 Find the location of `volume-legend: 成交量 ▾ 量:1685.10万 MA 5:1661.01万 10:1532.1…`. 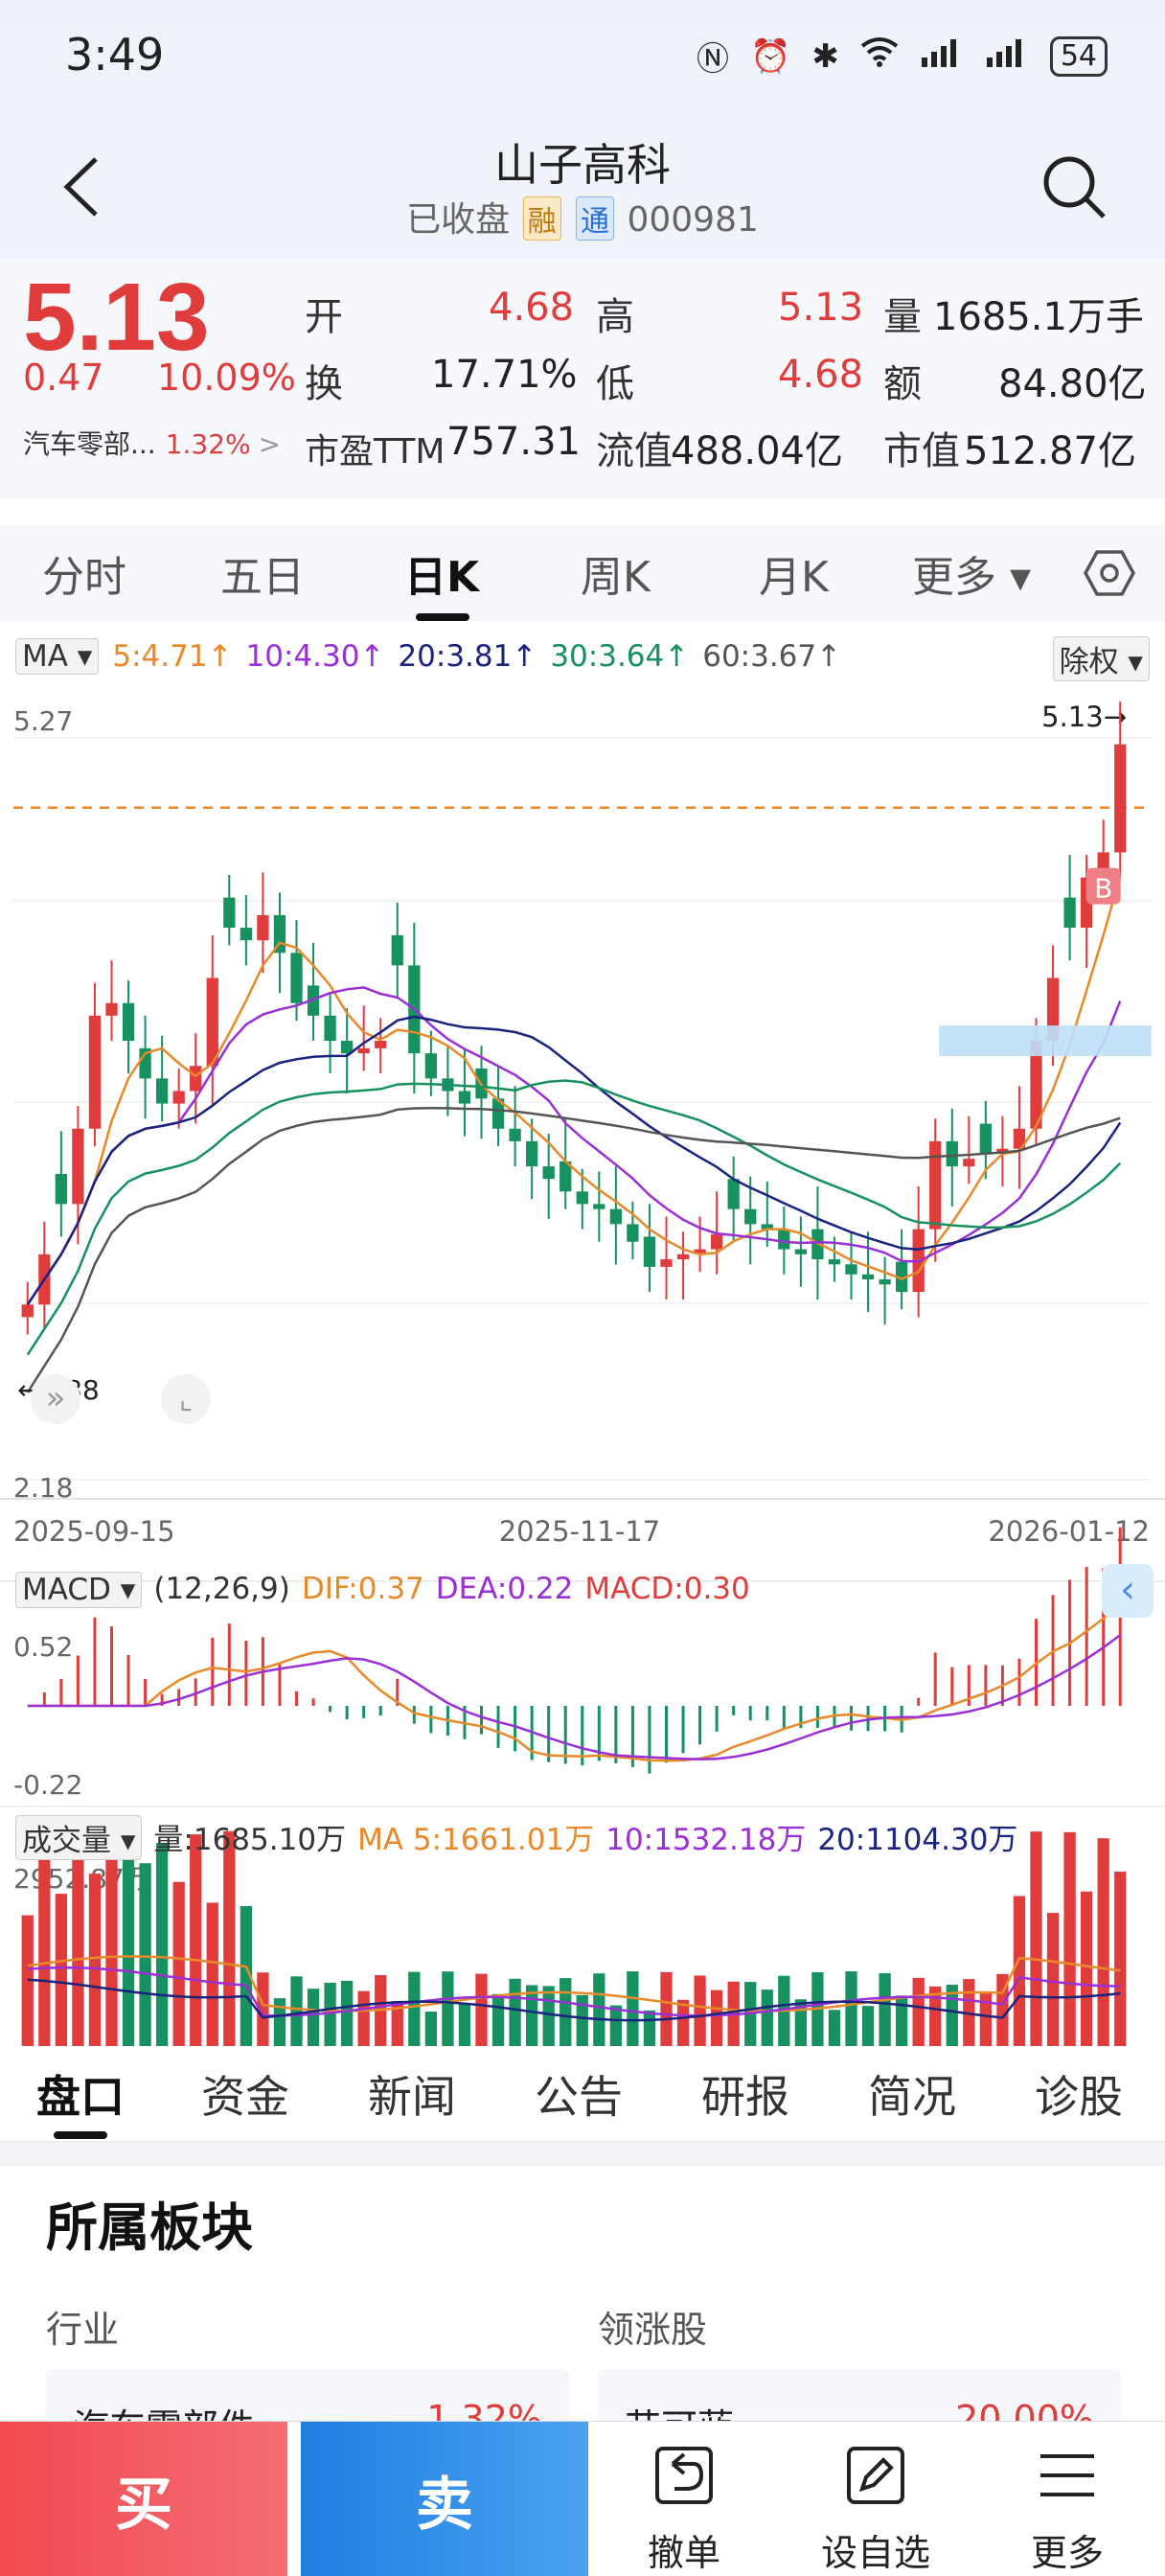

volume-legend: 成交量 ▾ 量:1685.10万 MA 5:1661.01万 10:1532.1… is located at coordinates (516, 1837).